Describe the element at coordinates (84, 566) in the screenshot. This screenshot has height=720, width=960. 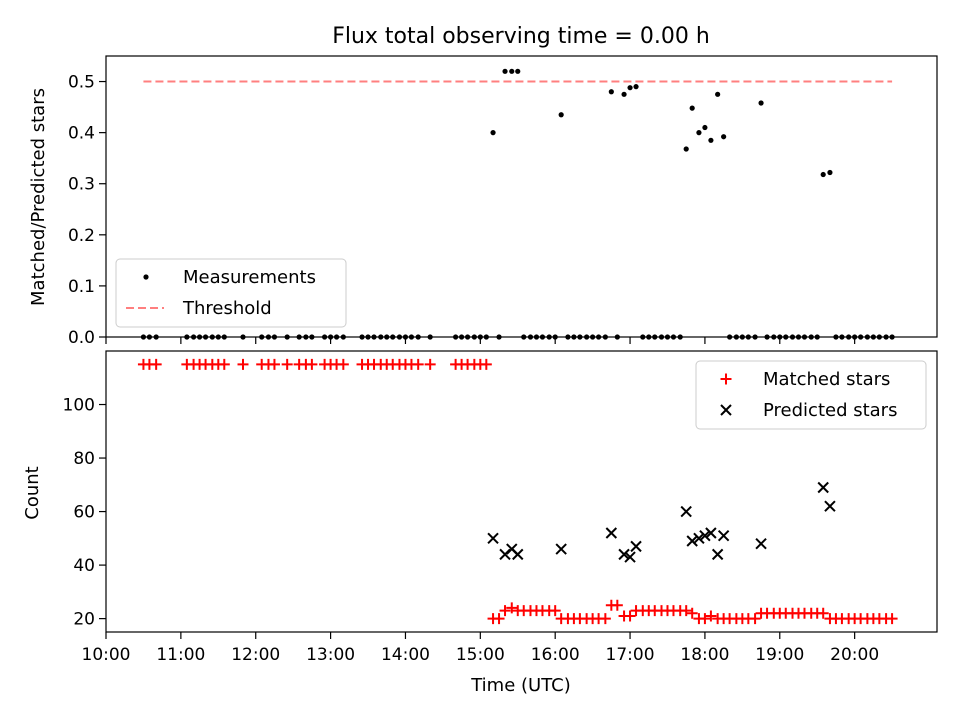
I see `y-tick-label: 40` at that location.